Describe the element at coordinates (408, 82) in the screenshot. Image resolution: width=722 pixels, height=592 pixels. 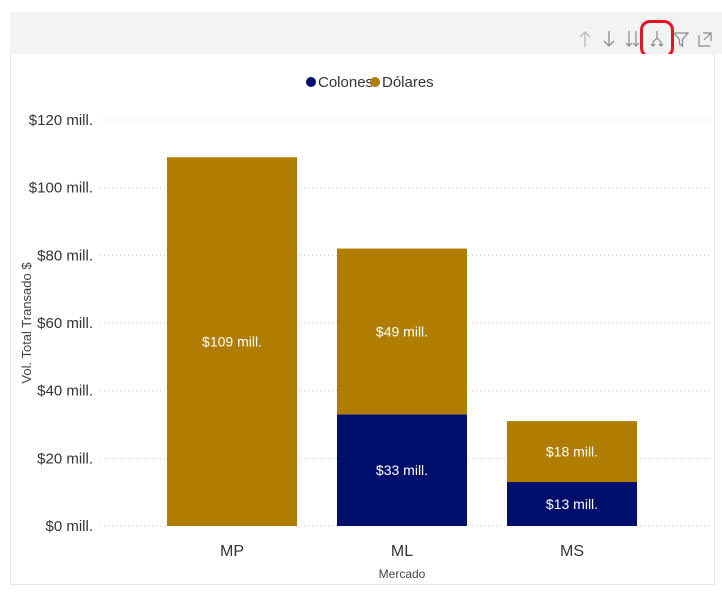
I see `legend-dolares-label: Dólares` at that location.